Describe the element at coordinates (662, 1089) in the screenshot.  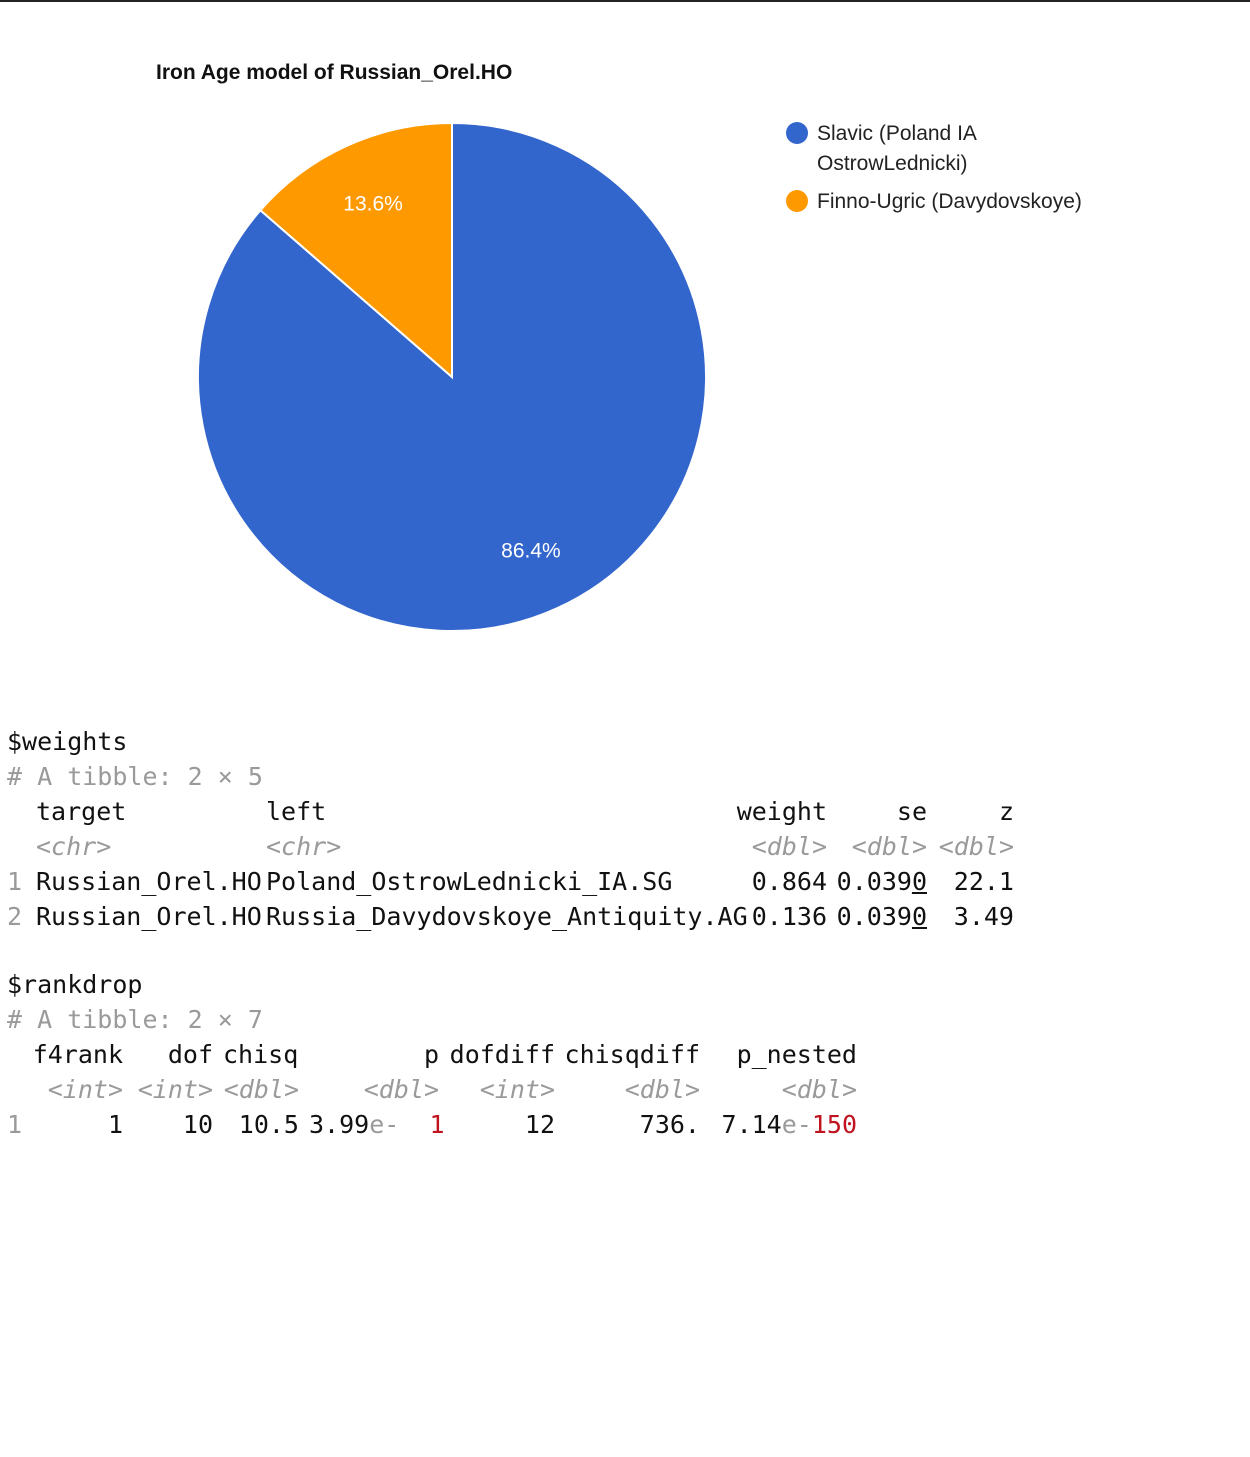
I see `type-chisqdiff: <dbl>` at that location.